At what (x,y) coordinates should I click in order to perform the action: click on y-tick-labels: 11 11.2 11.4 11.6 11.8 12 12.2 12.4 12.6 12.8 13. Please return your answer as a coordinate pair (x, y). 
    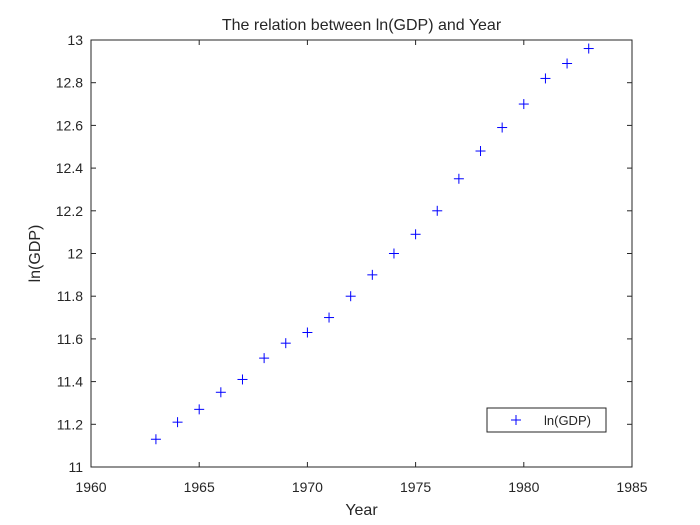
    Looking at the image, I should click on (69, 253).